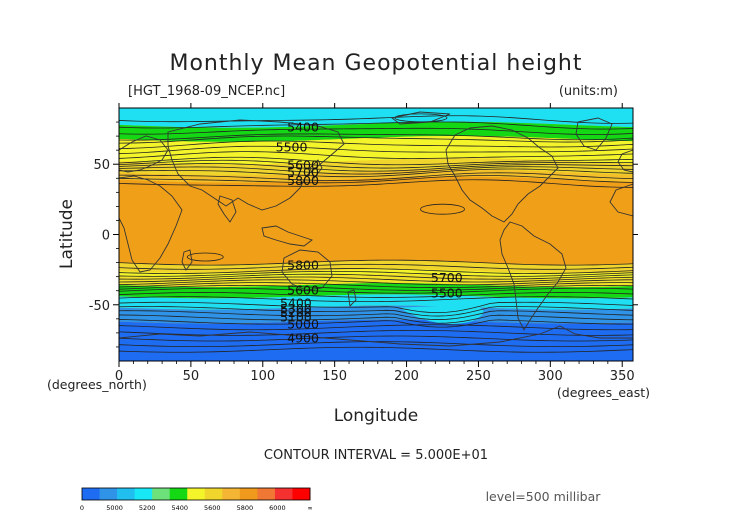 Image resolution: width=752 pixels, height=532 pixels. I want to click on y-axis-unit: (degrees_north), so click(97, 384).